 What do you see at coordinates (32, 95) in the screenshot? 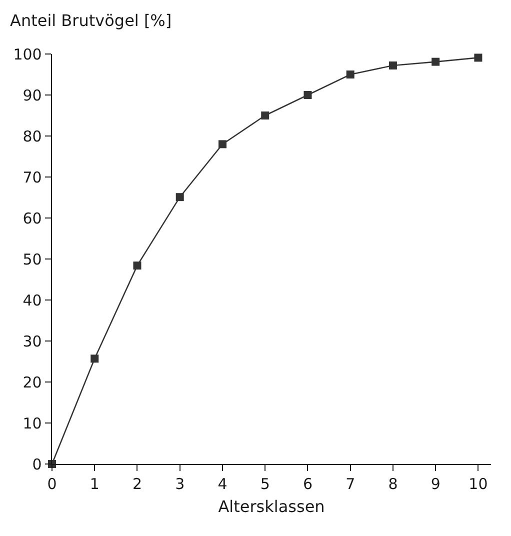
I see `y-tick-label: 90` at bounding box center [32, 95].